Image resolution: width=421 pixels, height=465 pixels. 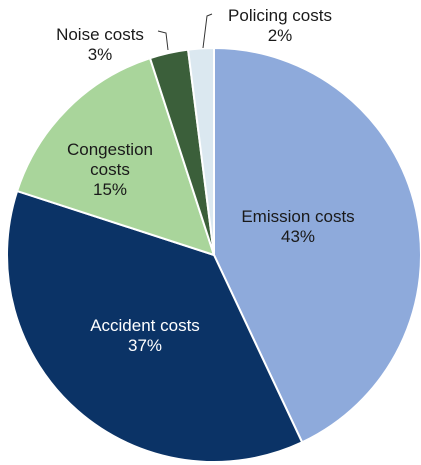 I want to click on slice-label: Noise costs 3%, so click(x=100, y=45).